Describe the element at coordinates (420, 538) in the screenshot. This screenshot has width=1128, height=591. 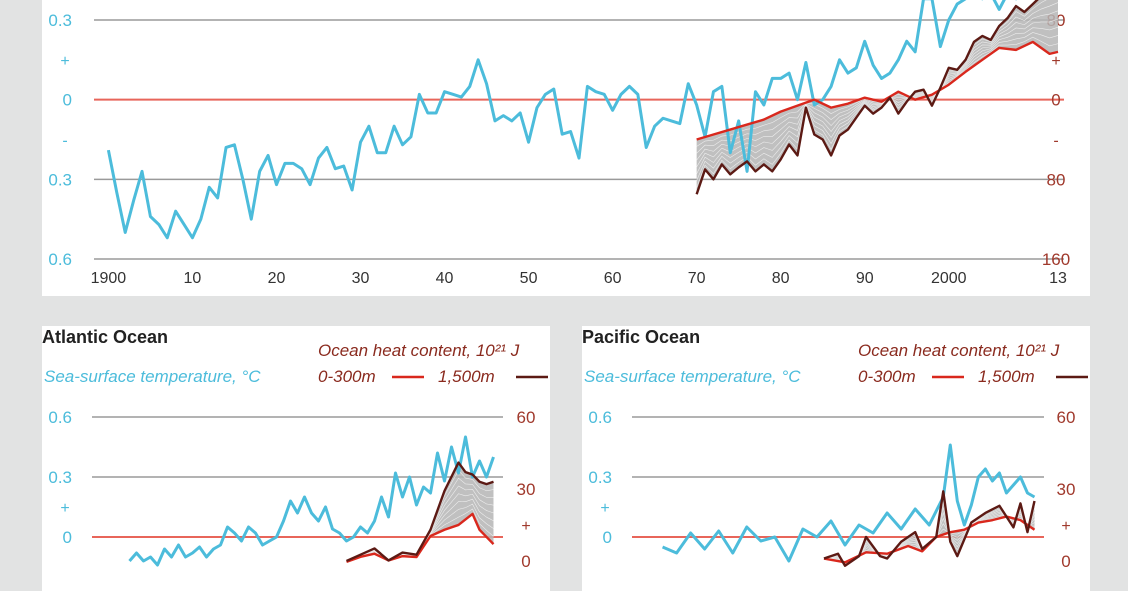
I see `atlantic-ocean-heat-content-0-300m-line` at that location.